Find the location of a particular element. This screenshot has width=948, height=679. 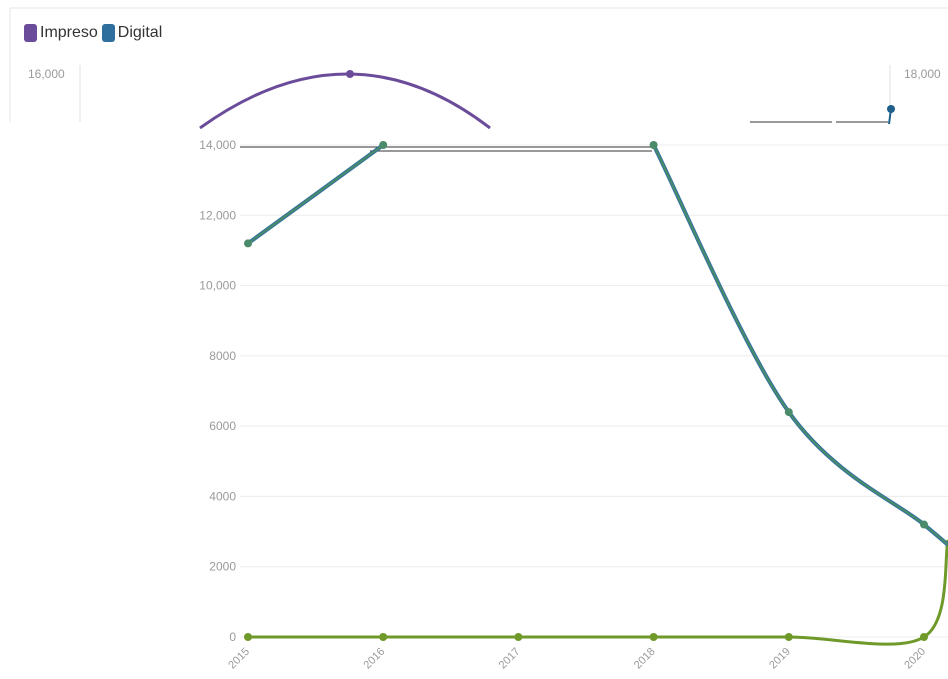

green-point-2018 is located at coordinates (653, 637).